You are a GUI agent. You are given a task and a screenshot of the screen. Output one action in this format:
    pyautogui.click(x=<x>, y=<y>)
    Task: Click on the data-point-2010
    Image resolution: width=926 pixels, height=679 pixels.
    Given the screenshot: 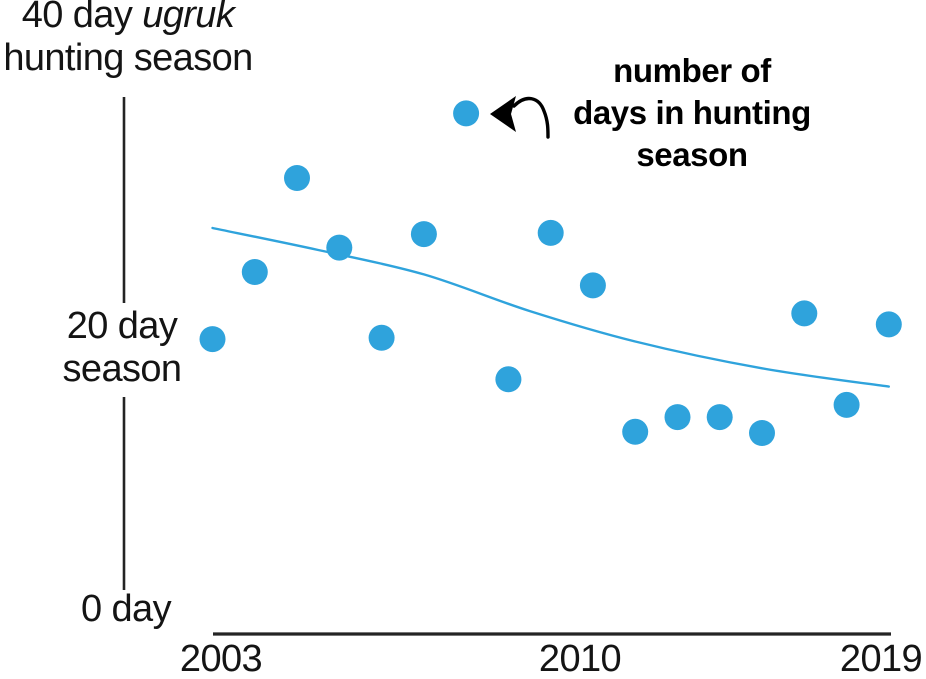 What is the action you would take?
    pyautogui.click(x=508, y=379)
    